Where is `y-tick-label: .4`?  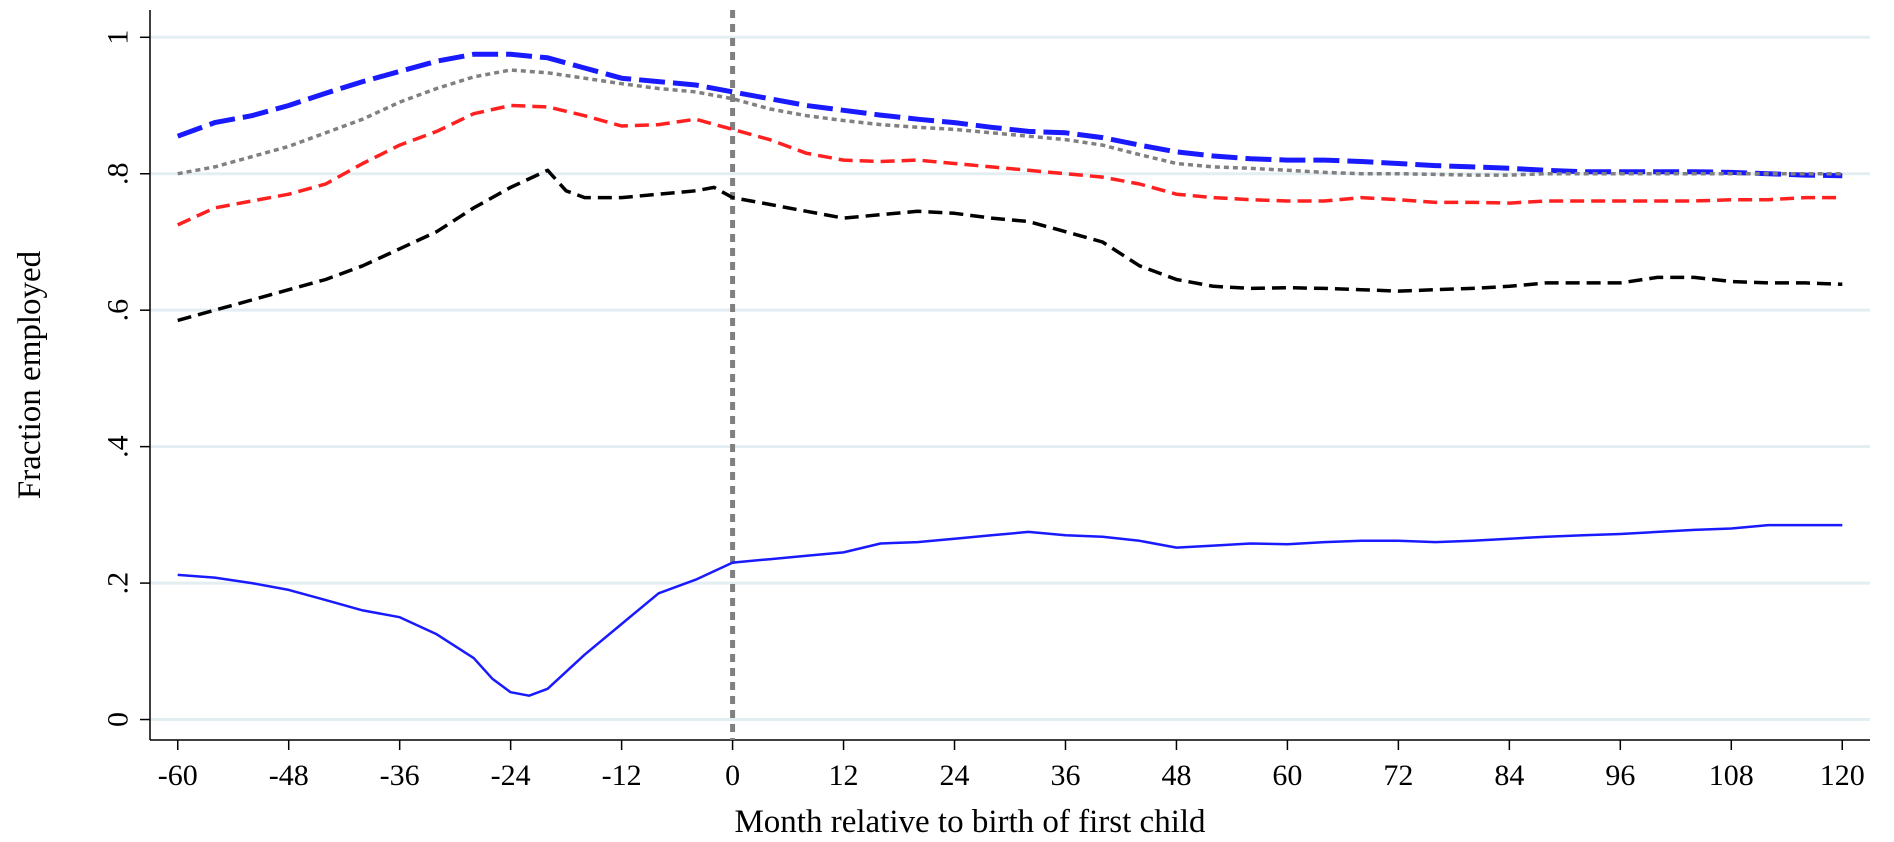 y-tick-label: .4 is located at coordinates (118, 446).